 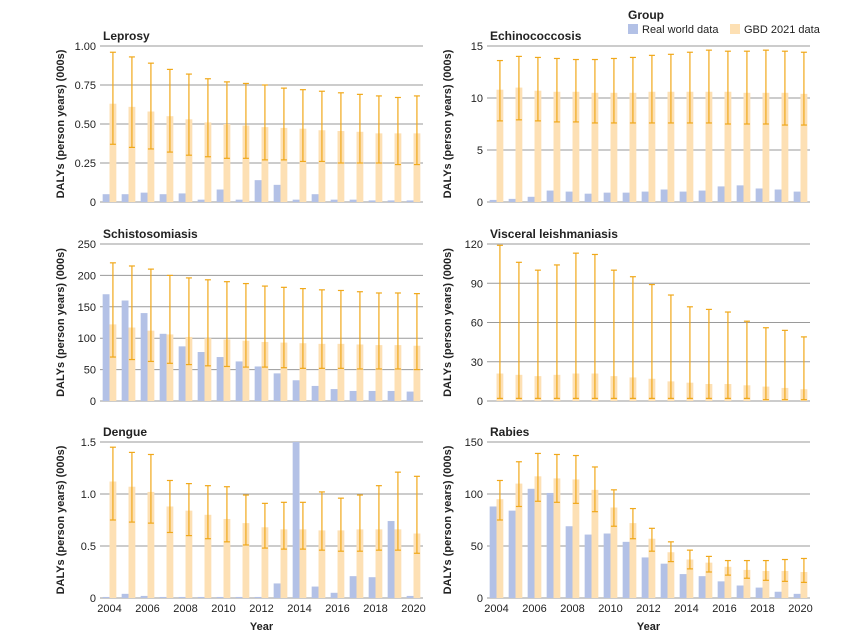 What do you see at coordinates (724, 609) in the screenshot?
I see `x-tick-label: 2016` at bounding box center [724, 609].